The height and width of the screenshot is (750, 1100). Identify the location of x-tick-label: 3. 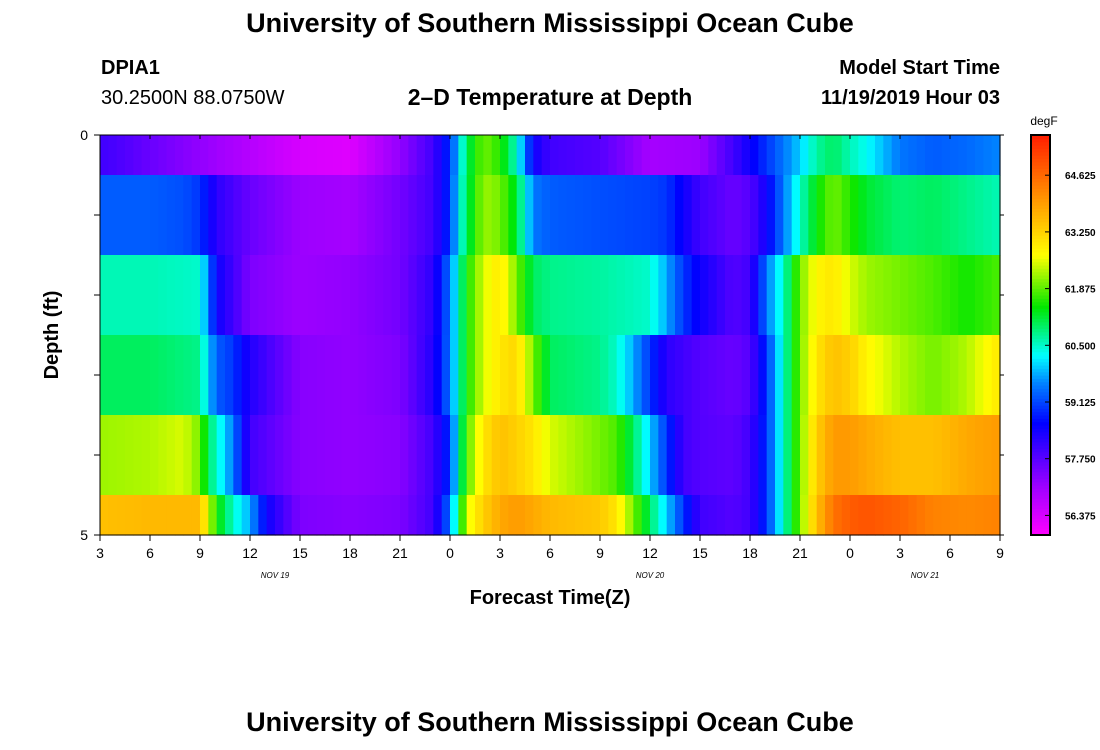
(500, 553).